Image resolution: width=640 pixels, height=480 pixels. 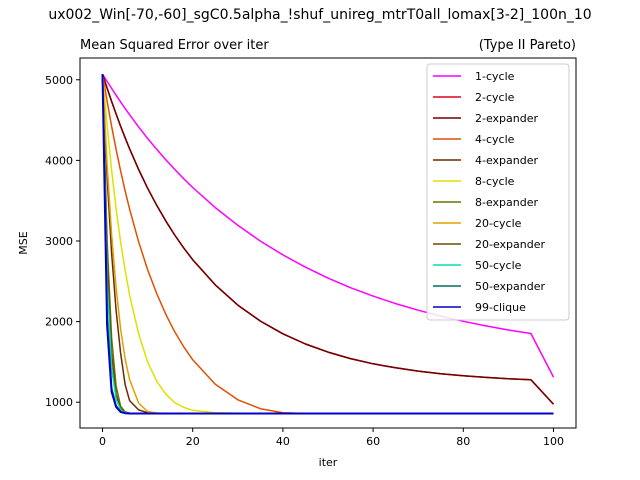 What do you see at coordinates (506, 202) in the screenshot?
I see `legend-label-8-expander: 8-expander` at bounding box center [506, 202].